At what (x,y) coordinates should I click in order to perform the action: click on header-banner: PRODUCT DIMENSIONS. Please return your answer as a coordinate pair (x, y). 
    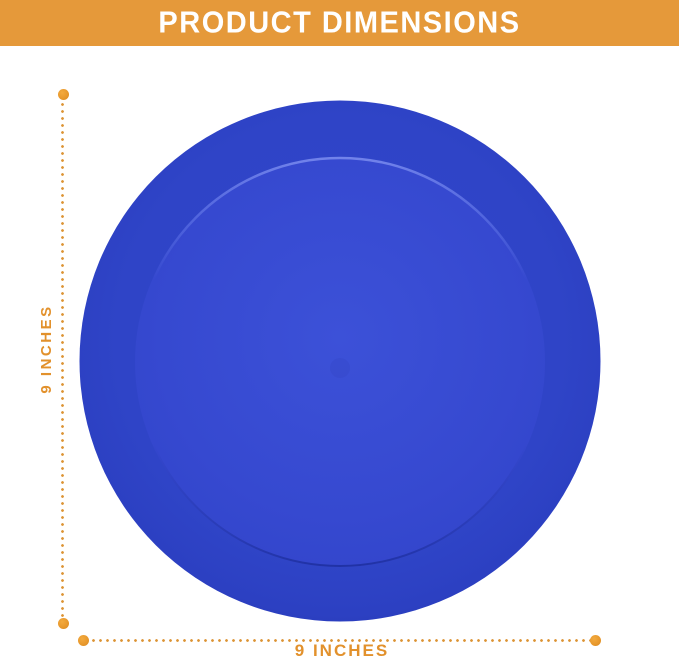
    Looking at the image, I should click on (339, 23).